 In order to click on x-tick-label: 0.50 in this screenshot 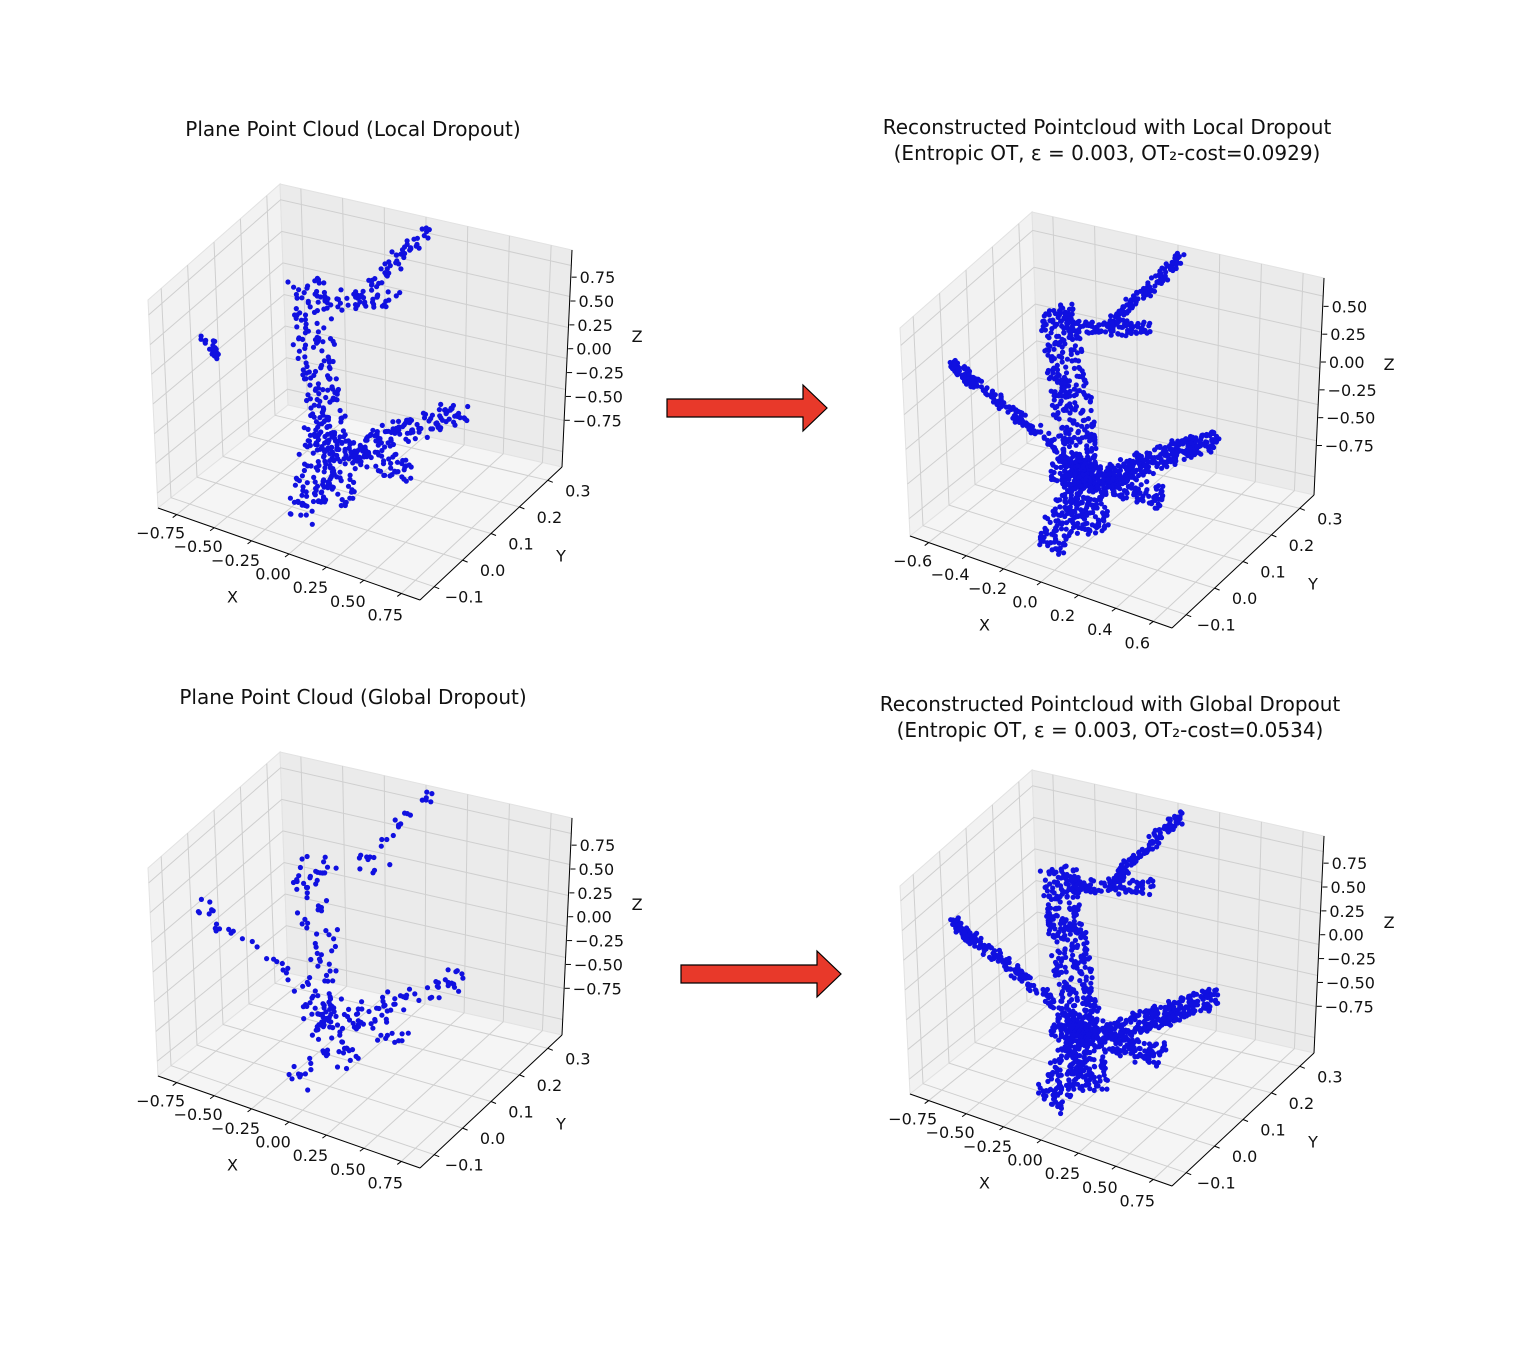, I will do `click(1100, 1187)`.